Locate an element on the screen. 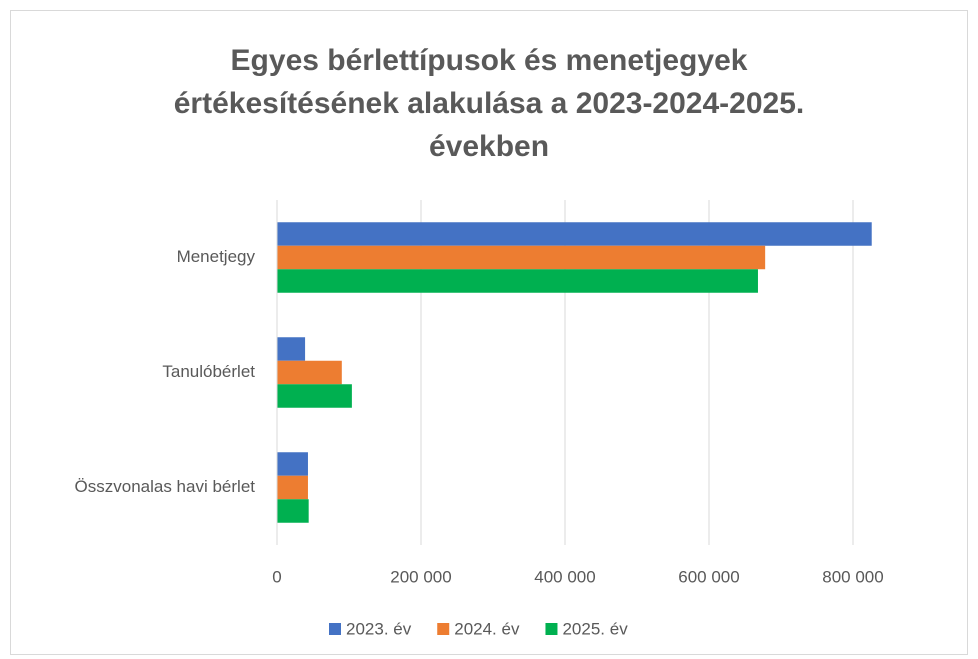 Image resolution: width=978 pixels, height=659 pixels. category-label: Tanulóbérlet is located at coordinates (208, 371).